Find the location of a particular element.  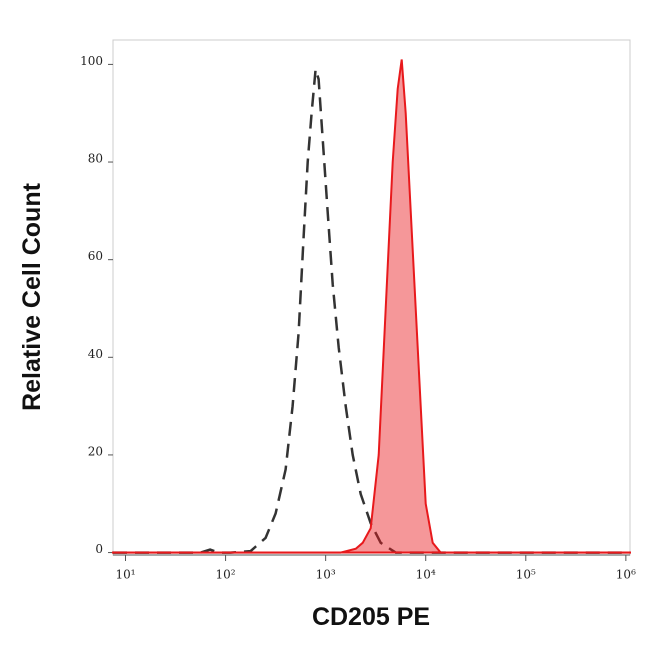

x-tick-label: 10⁶ is located at coordinates (626, 575).